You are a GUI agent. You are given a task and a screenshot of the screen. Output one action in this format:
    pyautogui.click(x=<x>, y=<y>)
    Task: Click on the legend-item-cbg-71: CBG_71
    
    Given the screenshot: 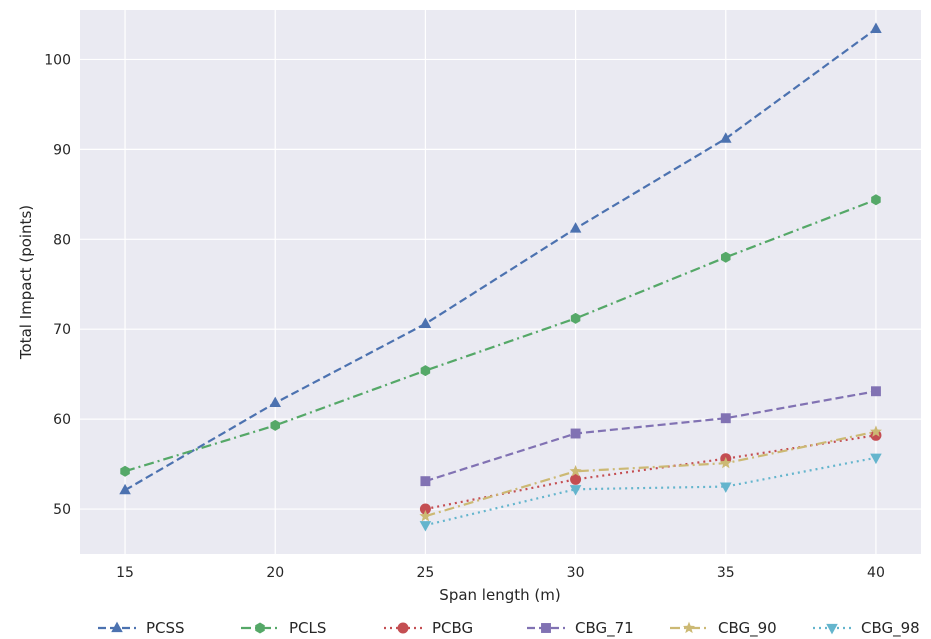 What is the action you would take?
    pyautogui.click(x=580, y=628)
    